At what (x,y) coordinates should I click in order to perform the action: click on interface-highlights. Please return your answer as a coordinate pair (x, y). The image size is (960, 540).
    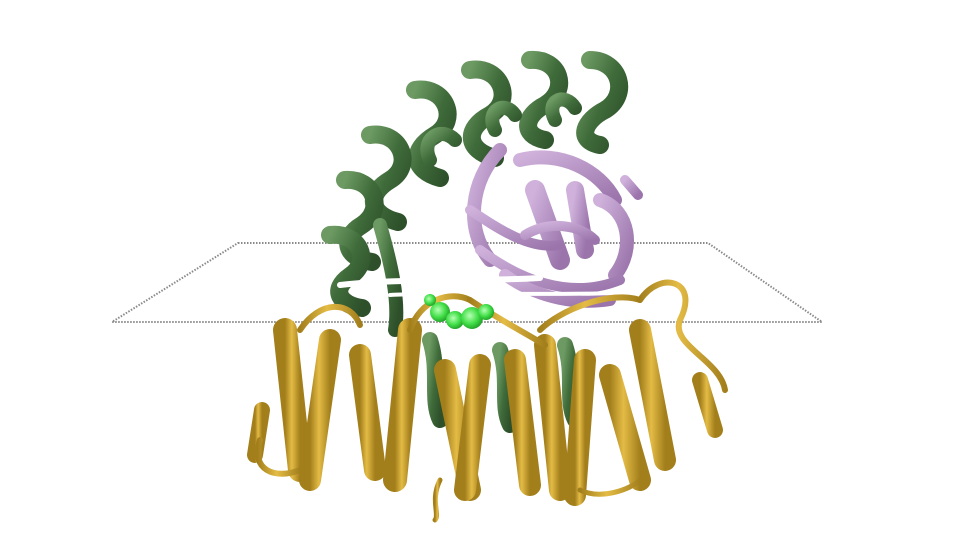
    Looking at the image, I should click on (492, 286).